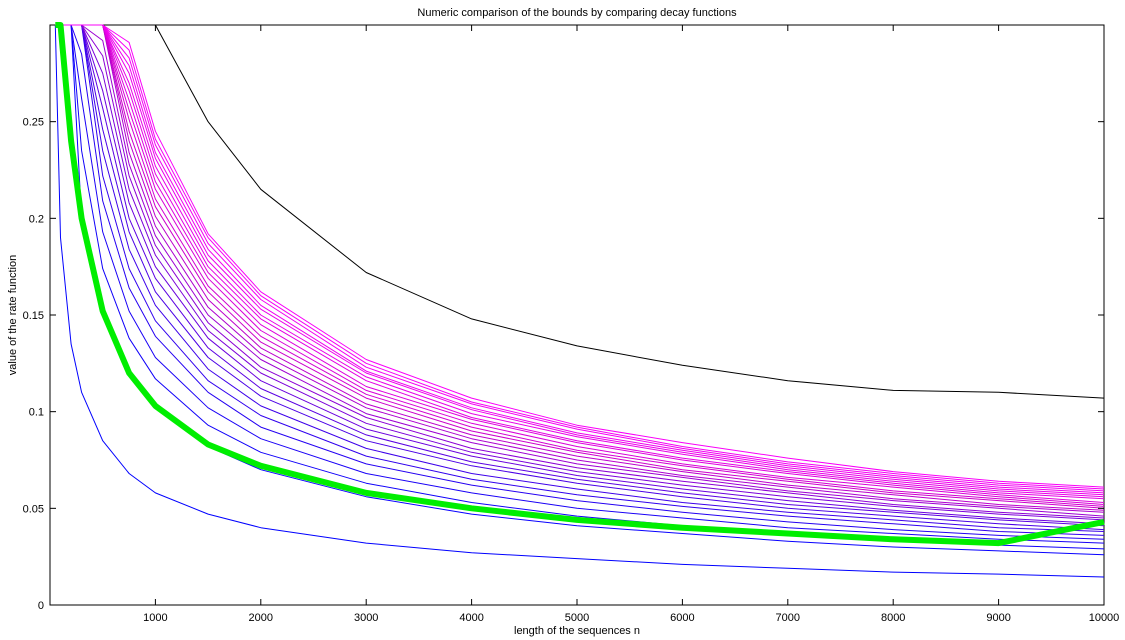 The width and height of the screenshot is (1125, 640). What do you see at coordinates (36, 219) in the screenshot?
I see `y-tick-label-5: 0.2` at bounding box center [36, 219].